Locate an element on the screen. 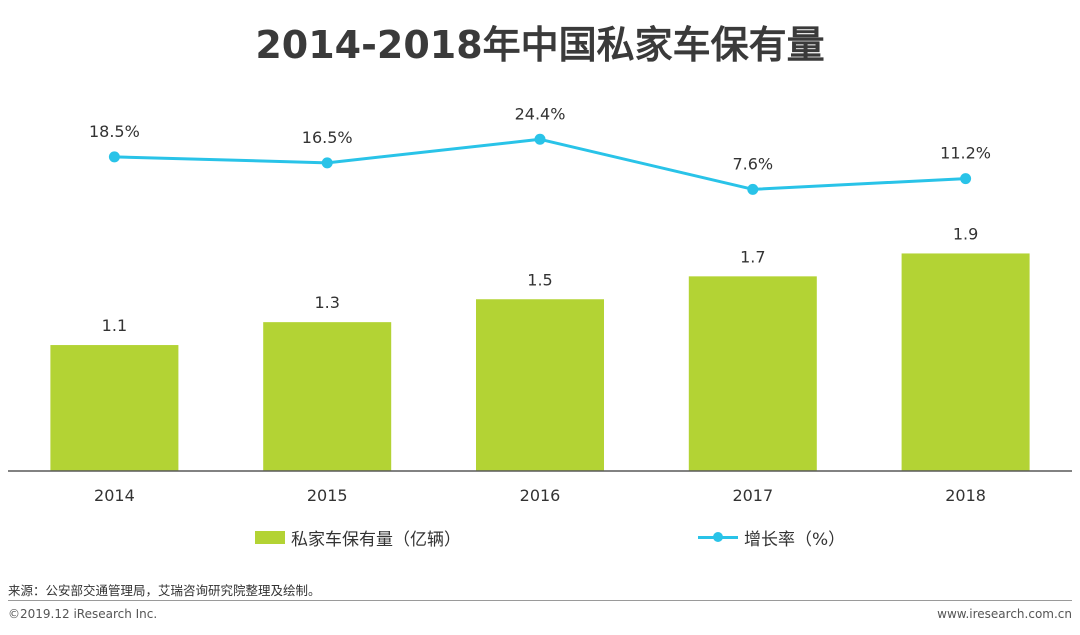 Image resolution: width=1080 pixels, height=635 pixels. source-note: 来源：公安部交通管理局，艾瑞咨询研究院整理及绘制。 is located at coordinates (164, 590).